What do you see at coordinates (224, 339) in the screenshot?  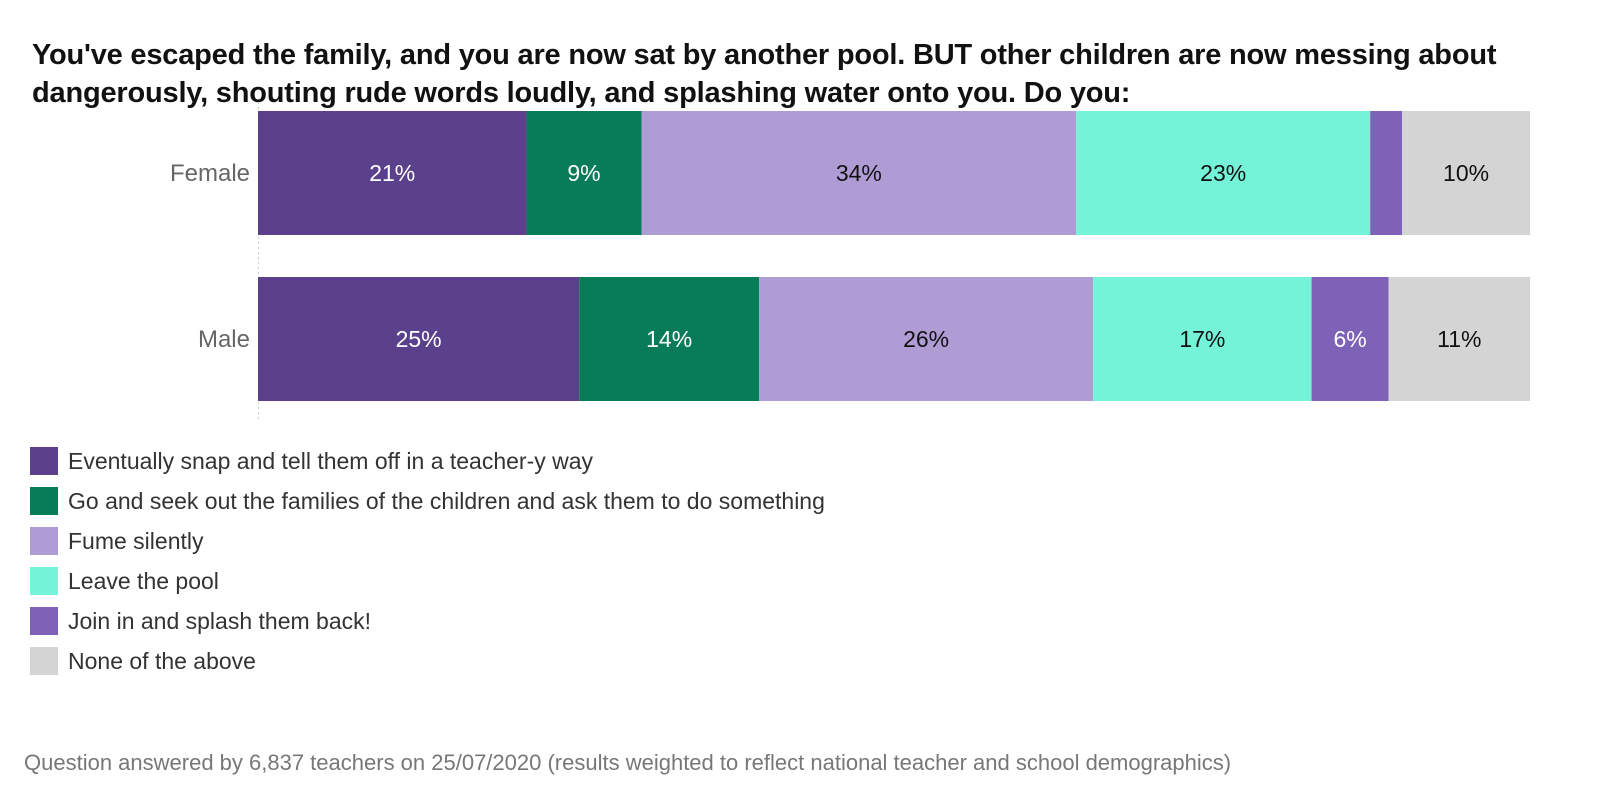 I see `category-label-male: Male` at bounding box center [224, 339].